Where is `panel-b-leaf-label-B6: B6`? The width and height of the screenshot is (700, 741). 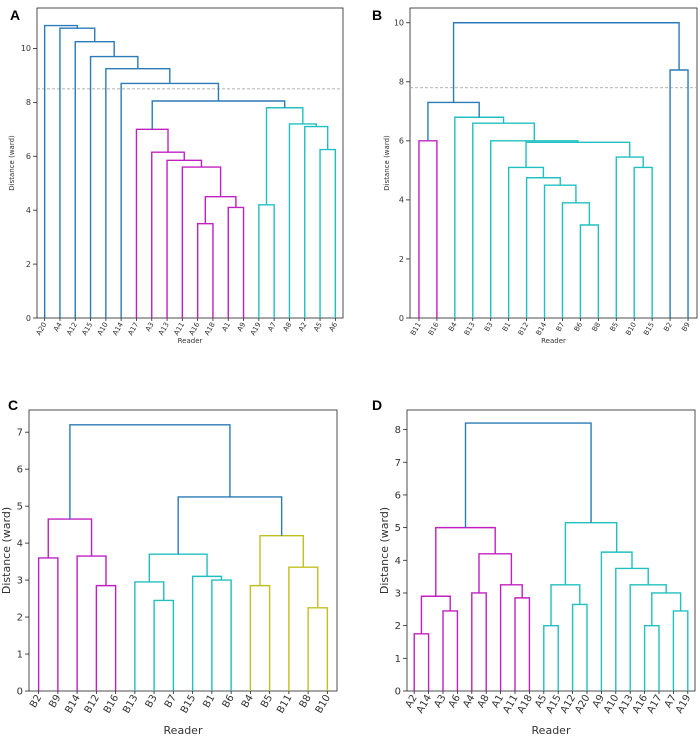
panel-b-leaf-label-B6: B6 is located at coordinates (579, 327).